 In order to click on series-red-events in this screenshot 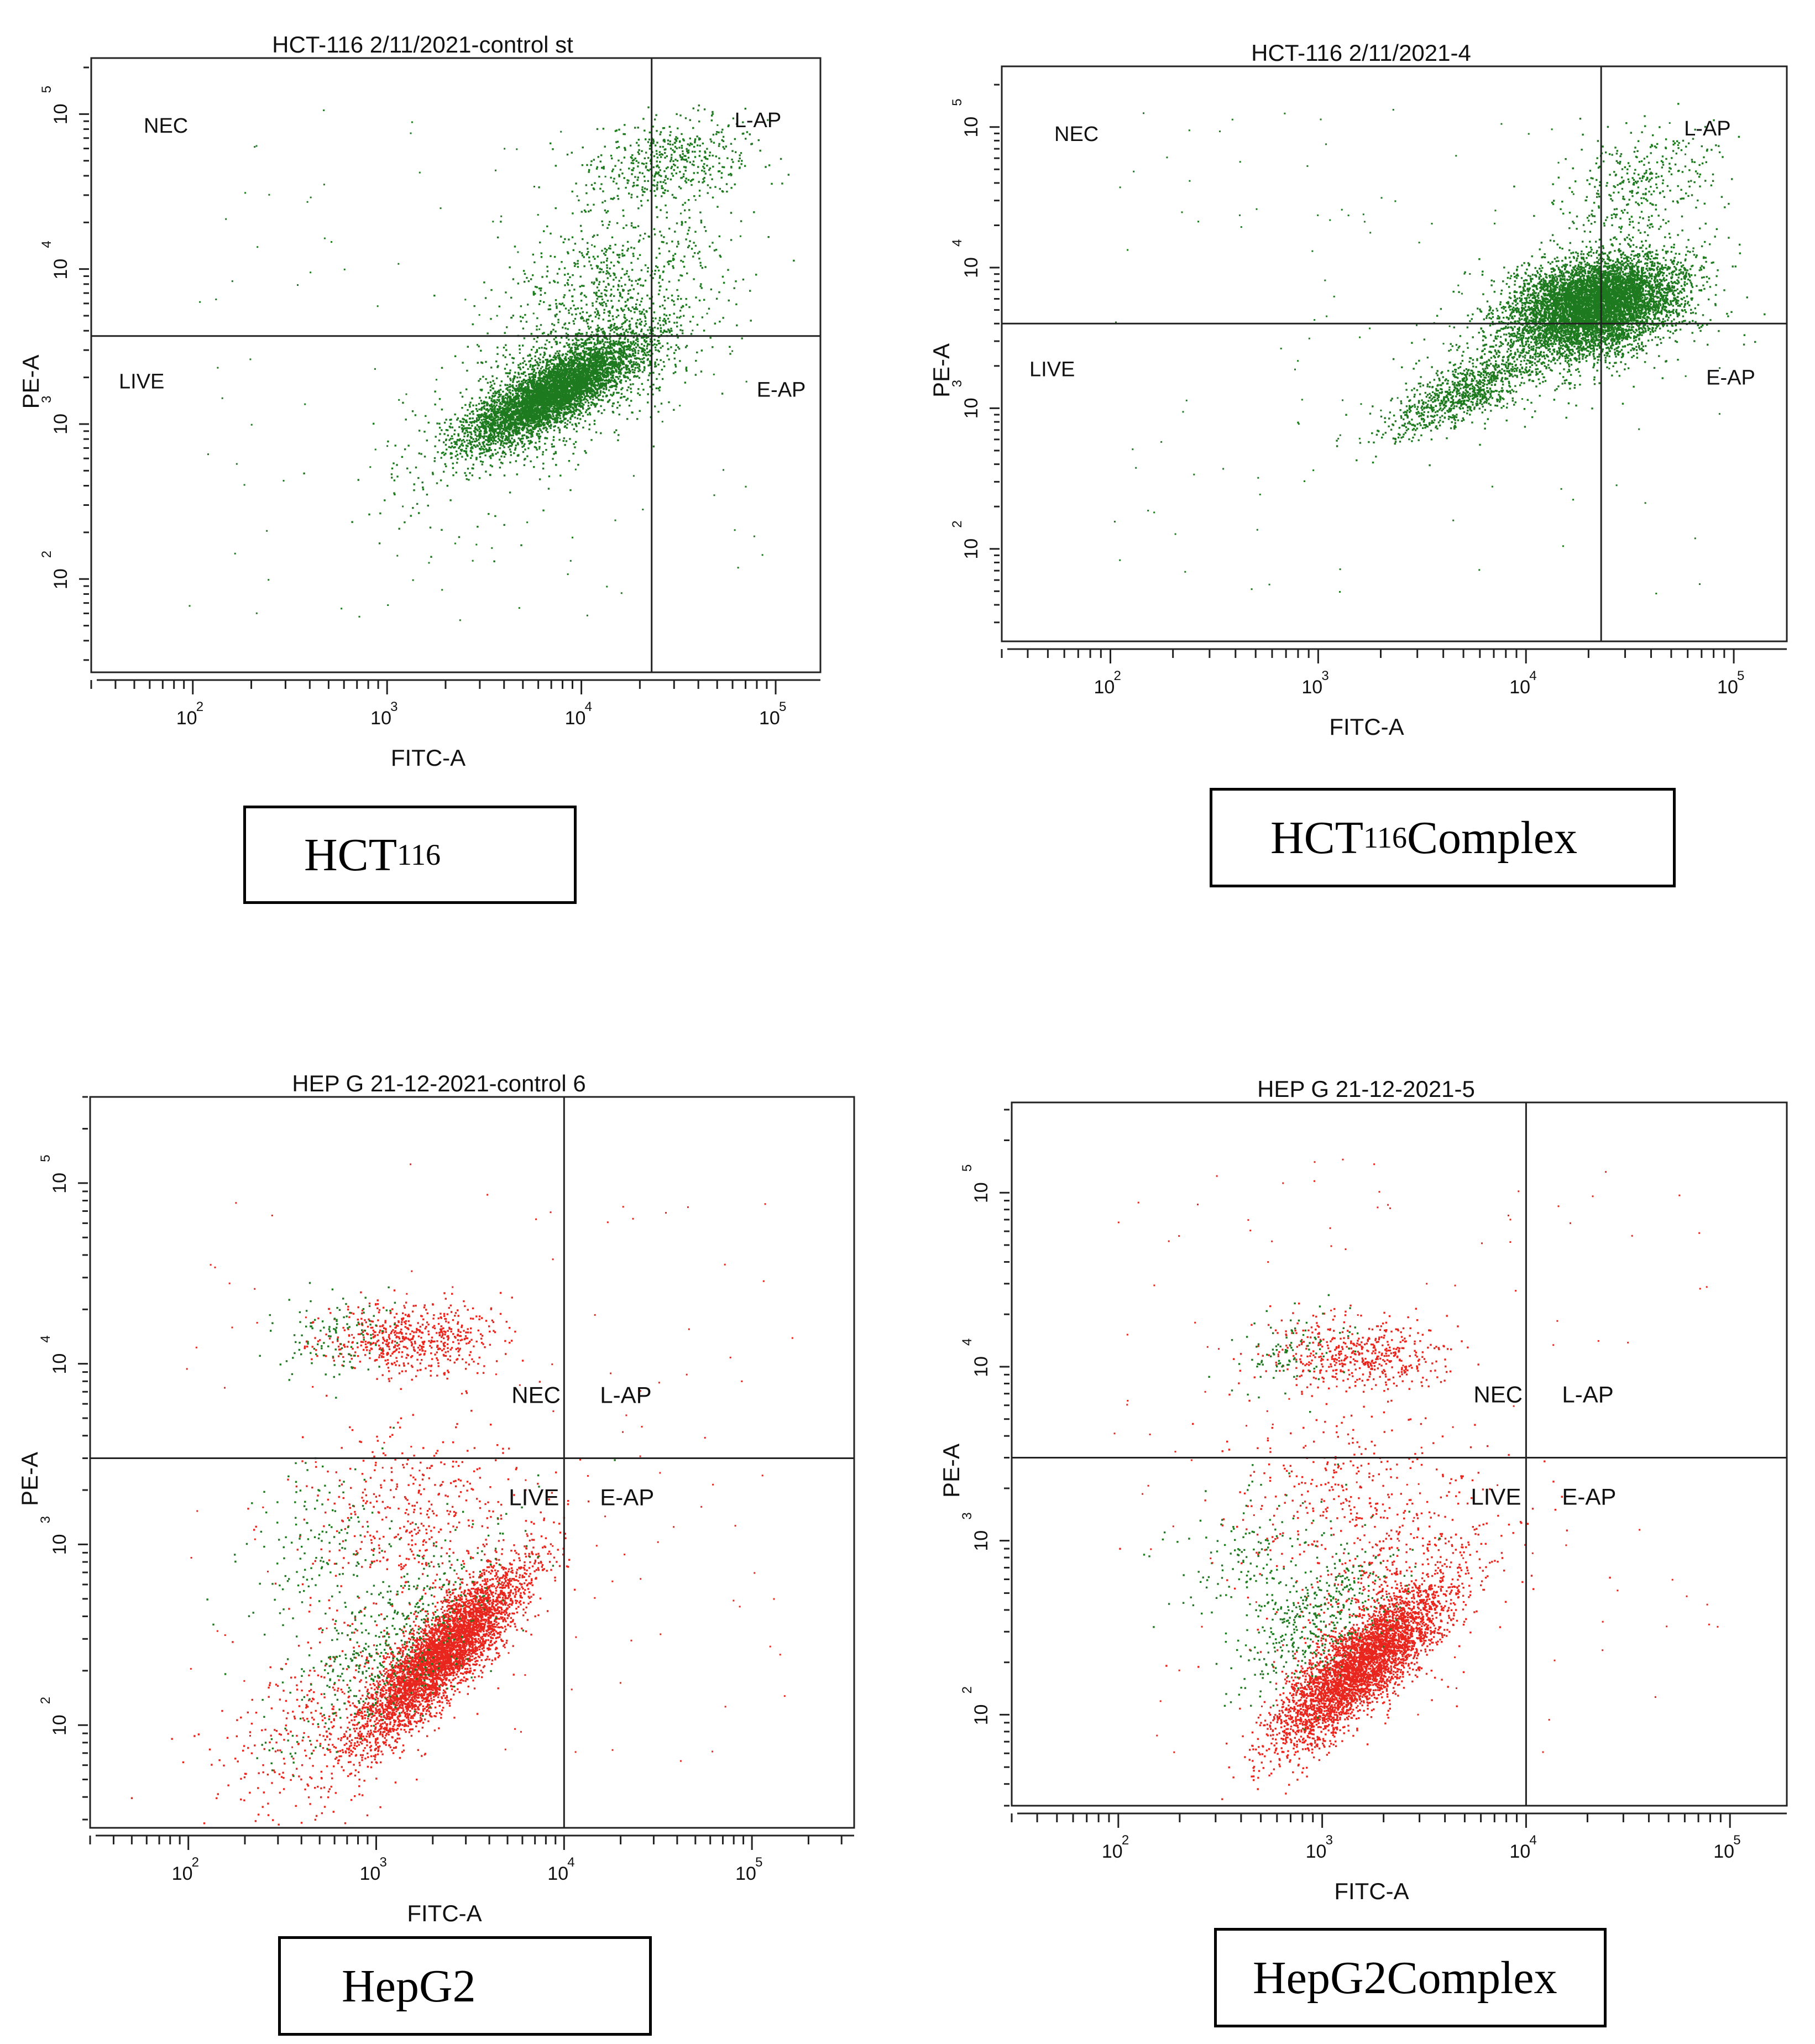, I will do `click(360, 1557)`.